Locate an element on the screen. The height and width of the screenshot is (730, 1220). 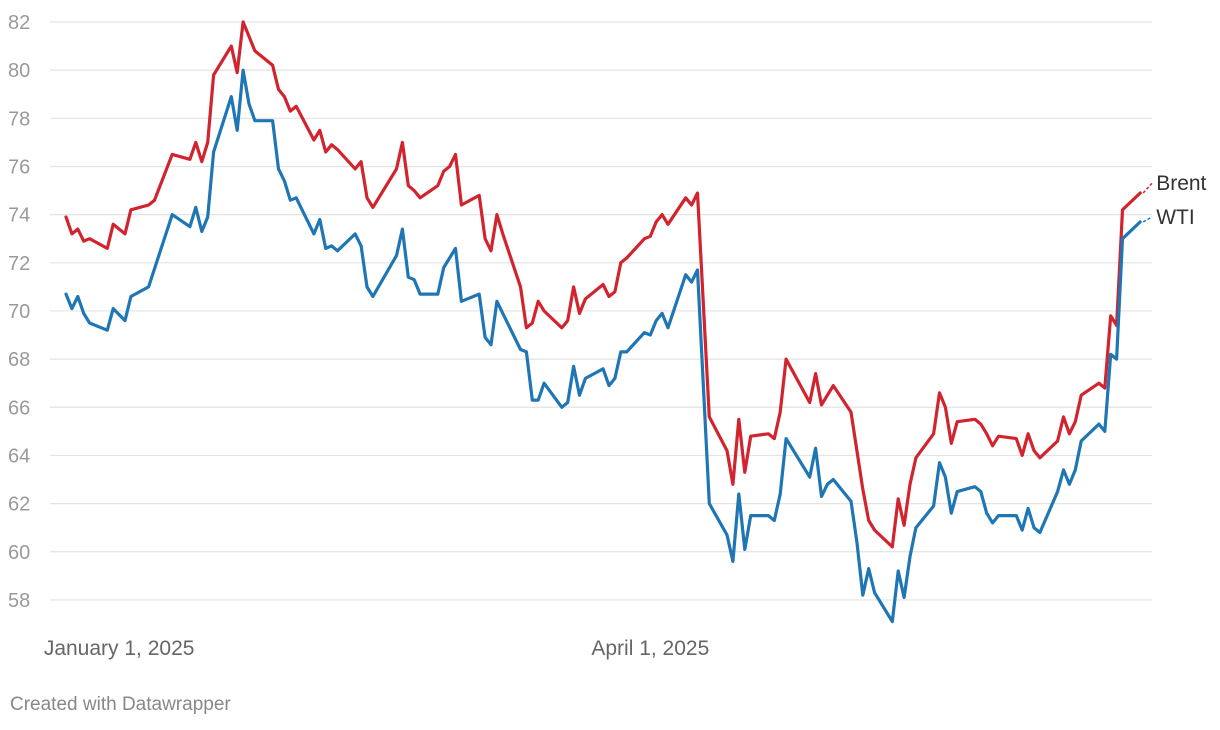
y-tick-label: 80 is located at coordinates (19, 71).